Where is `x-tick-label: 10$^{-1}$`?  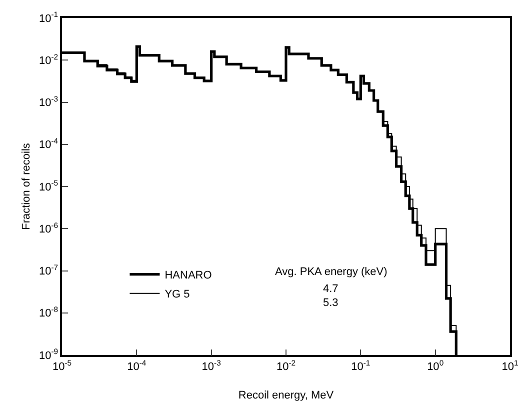
x-tick-label: 10$^{-1}$ is located at coordinates (360, 365).